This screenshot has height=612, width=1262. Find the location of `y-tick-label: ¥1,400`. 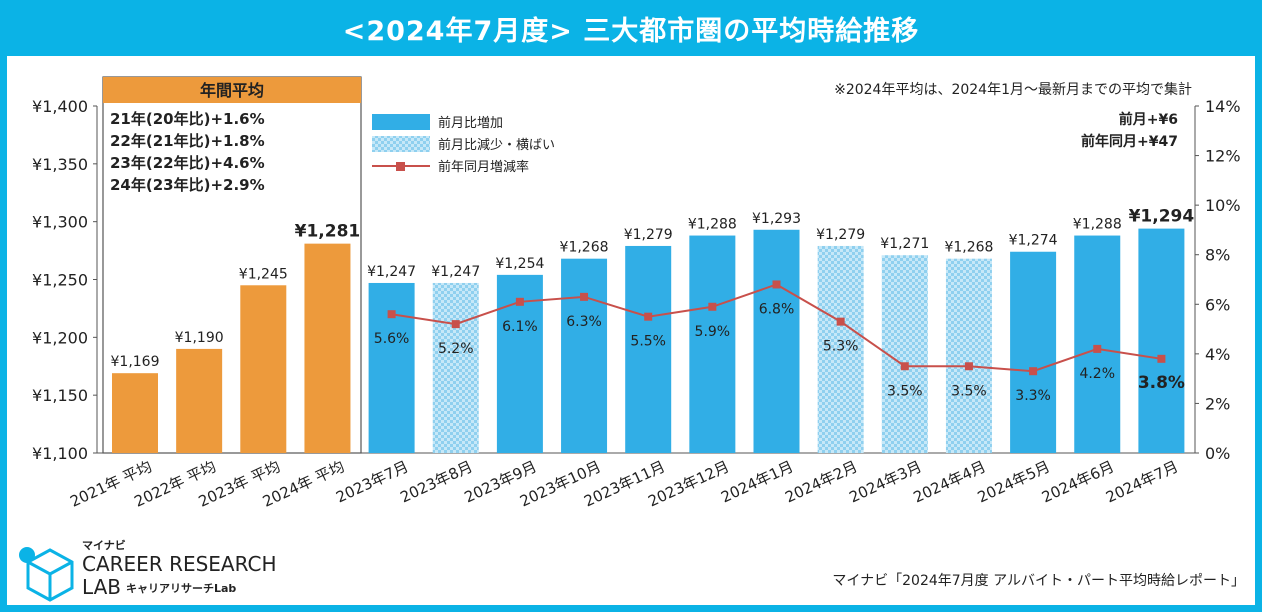

y-tick-label: ¥1,400 is located at coordinates (60, 106).